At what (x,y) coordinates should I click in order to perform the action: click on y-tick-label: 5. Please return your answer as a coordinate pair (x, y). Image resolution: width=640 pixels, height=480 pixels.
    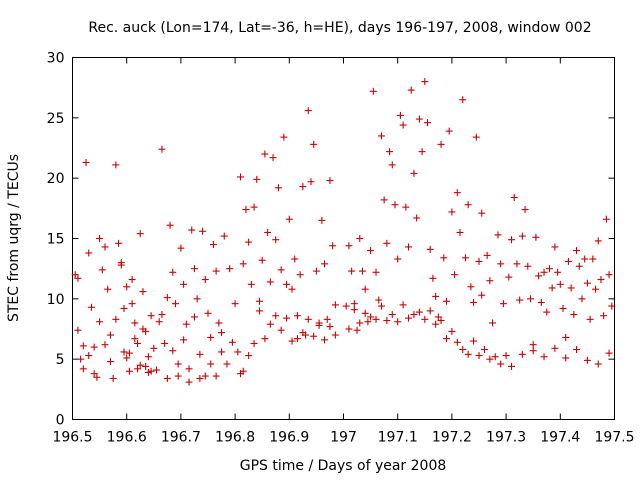
    Looking at the image, I should click on (60, 360).